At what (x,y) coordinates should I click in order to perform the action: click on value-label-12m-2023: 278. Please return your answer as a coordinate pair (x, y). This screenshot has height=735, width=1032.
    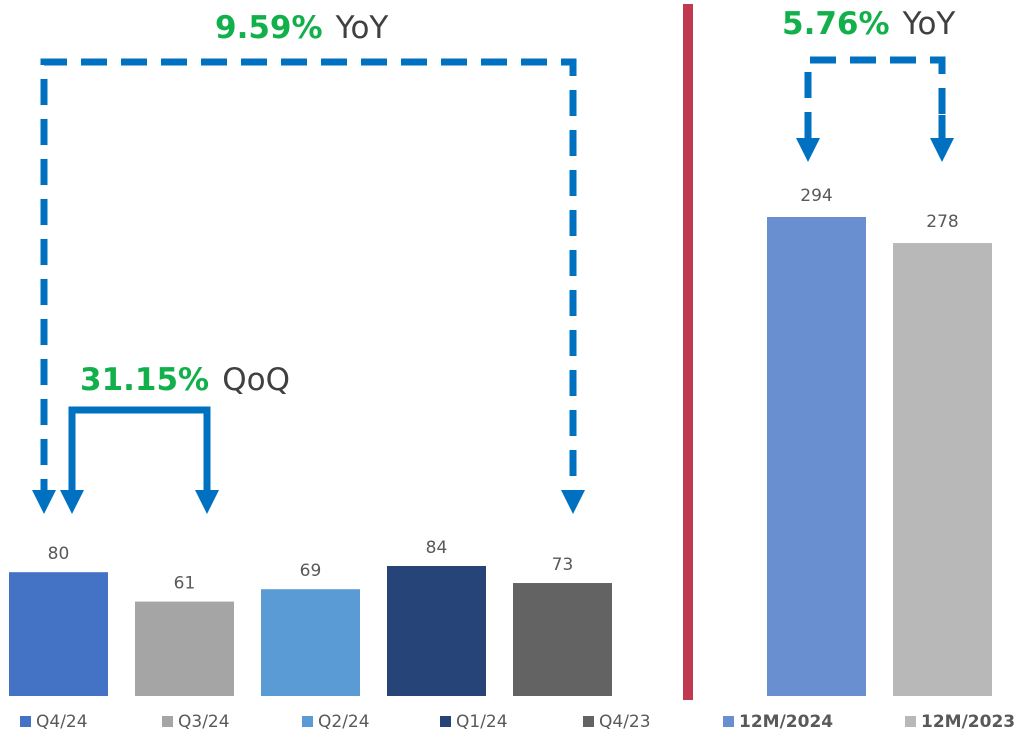
    Looking at the image, I should click on (942, 222).